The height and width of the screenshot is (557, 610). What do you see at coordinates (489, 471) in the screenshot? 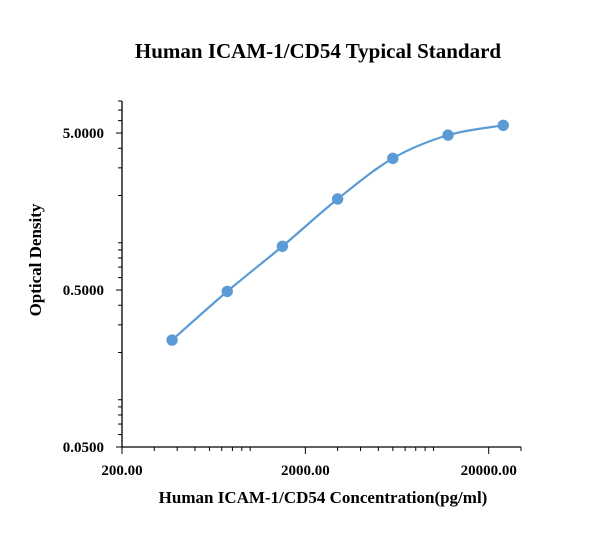
I see `x-tick-label: 20000.00` at bounding box center [489, 471].